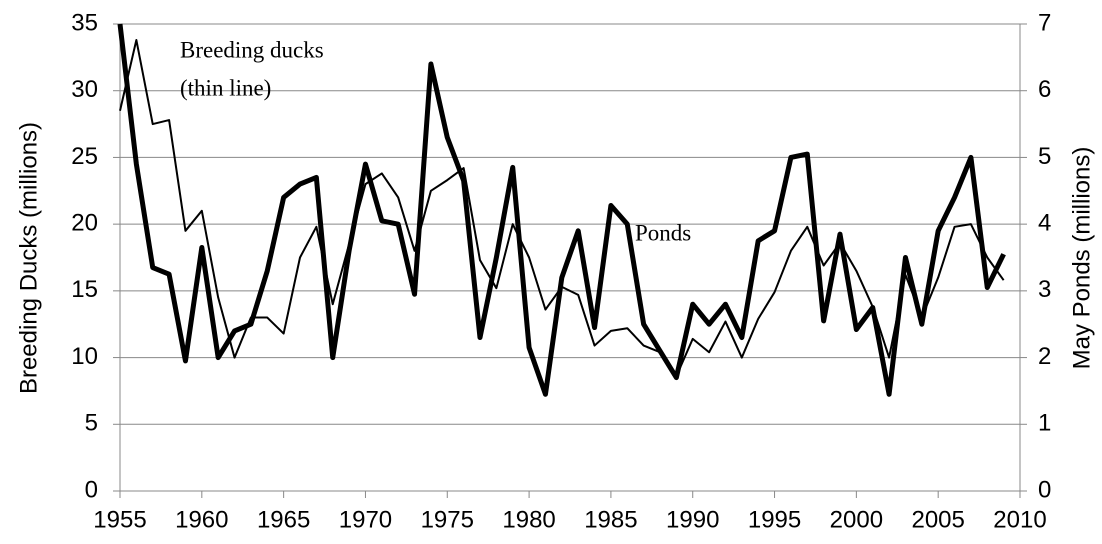  I want to click on x-tick-label: 1990, so click(692, 519).